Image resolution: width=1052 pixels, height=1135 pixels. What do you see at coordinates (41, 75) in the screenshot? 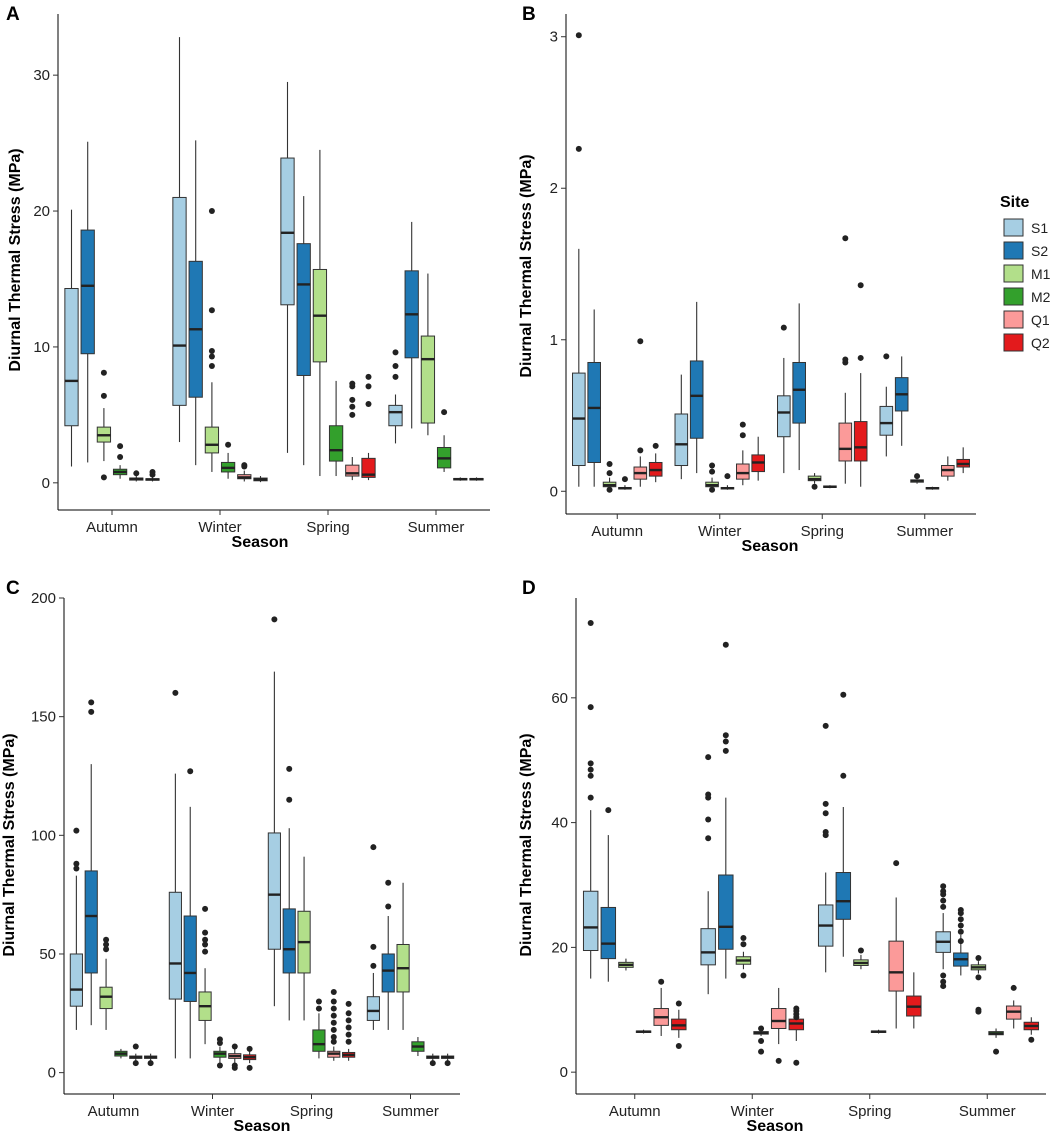
I see `y-tick-label: 30` at bounding box center [41, 75].